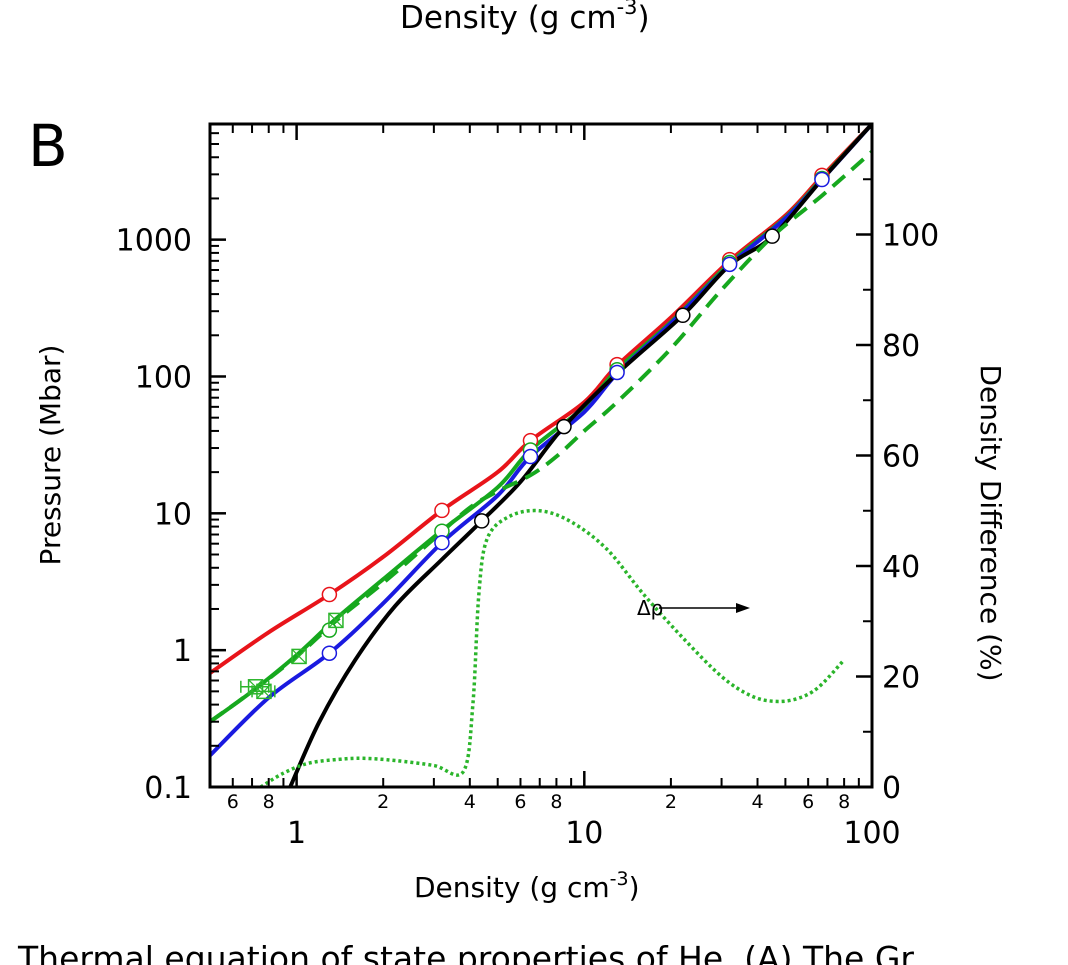  What do you see at coordinates (808, 802) in the screenshot?
I see `x-minor-label-8: 6` at bounding box center [808, 802].